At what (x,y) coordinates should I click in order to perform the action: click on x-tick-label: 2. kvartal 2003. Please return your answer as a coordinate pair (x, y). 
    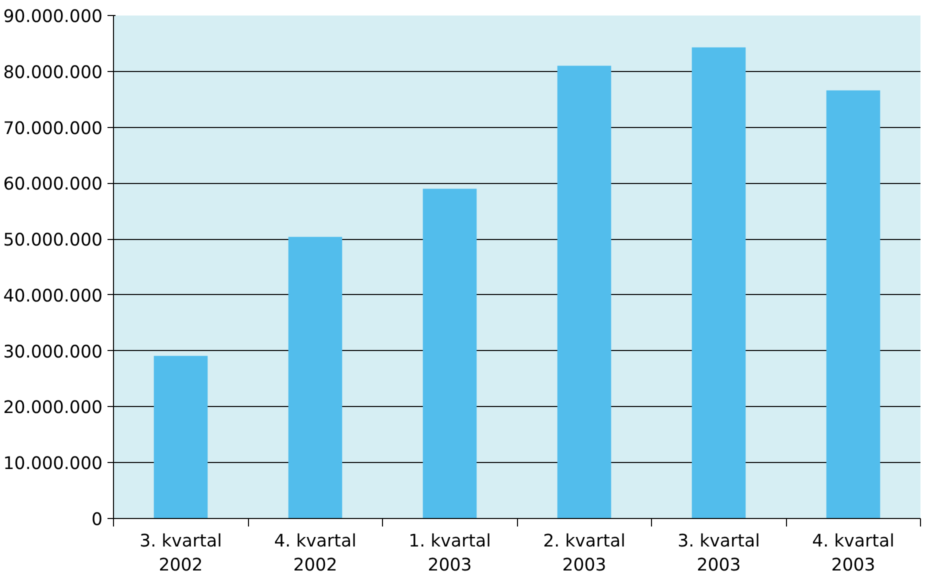
    Looking at the image, I should click on (584, 554).